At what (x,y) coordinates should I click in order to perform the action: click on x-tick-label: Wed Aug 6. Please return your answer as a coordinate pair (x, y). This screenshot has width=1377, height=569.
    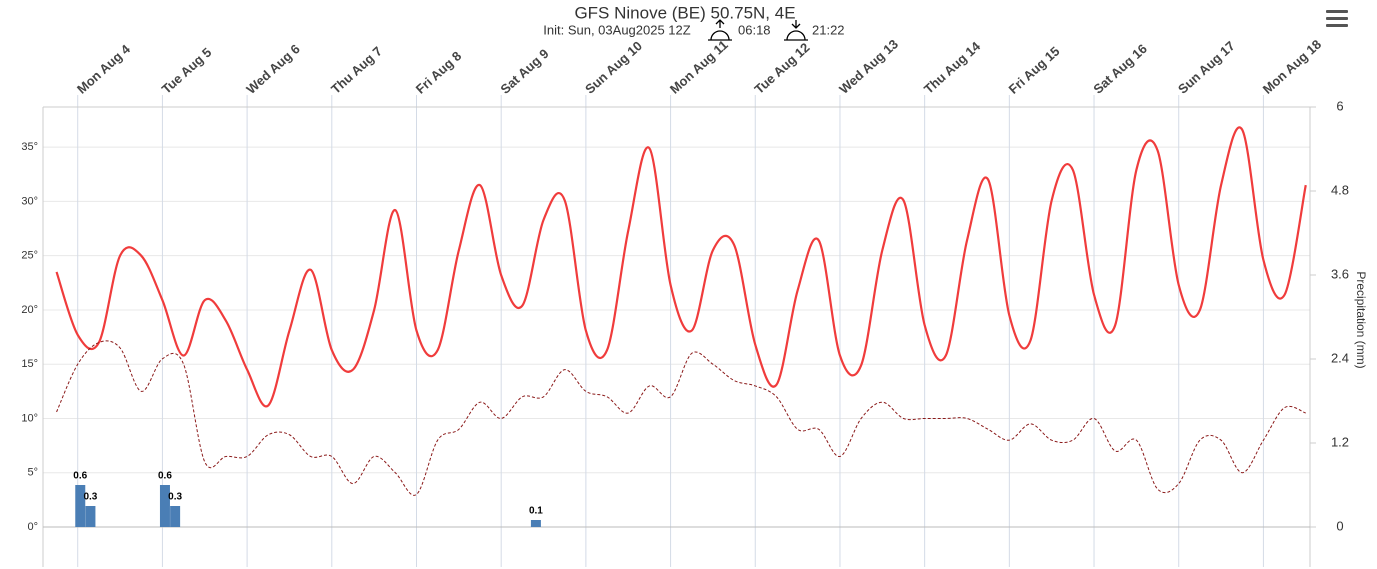
    Looking at the image, I should click on (272, 69).